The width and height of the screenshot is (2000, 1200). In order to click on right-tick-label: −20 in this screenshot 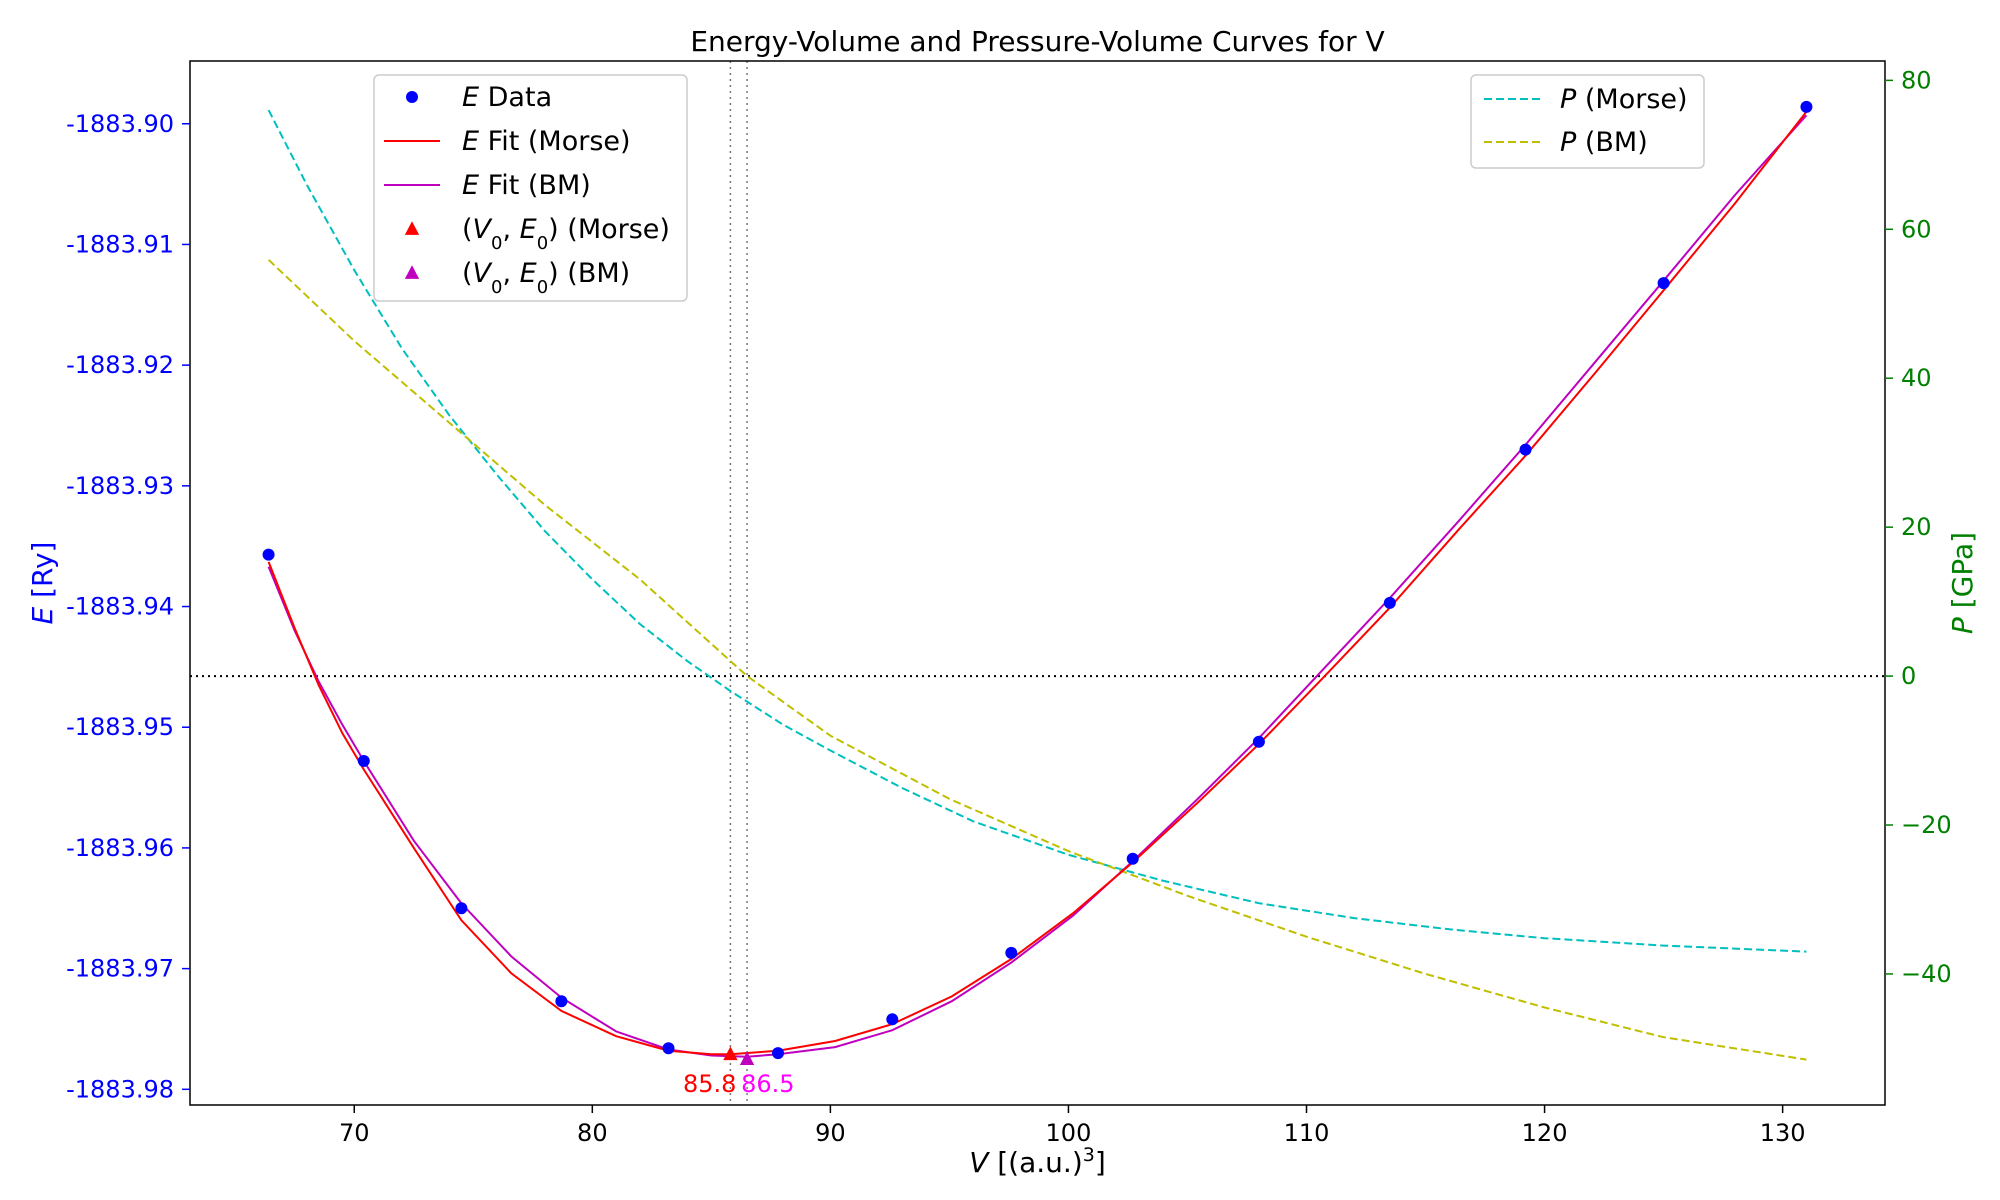, I will do `click(1926, 825)`.